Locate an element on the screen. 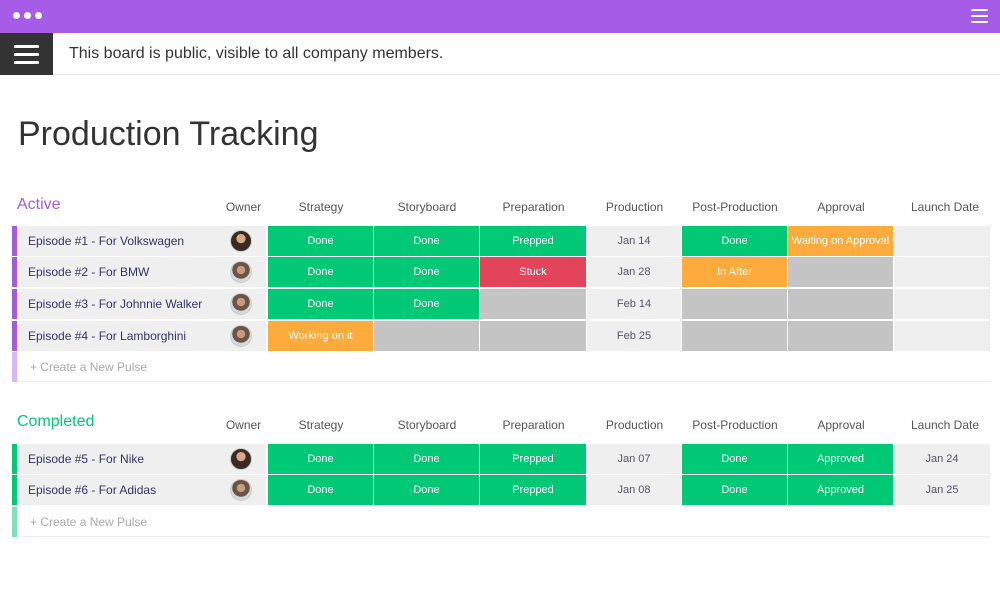 This screenshot has width=1000, height=600. production-date: Jan 28 is located at coordinates (634, 272).